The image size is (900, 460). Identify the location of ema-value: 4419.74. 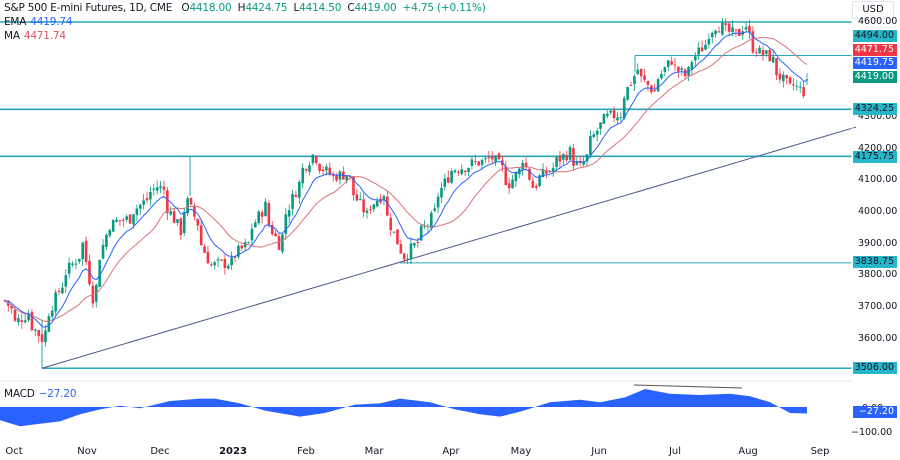
(51, 22).